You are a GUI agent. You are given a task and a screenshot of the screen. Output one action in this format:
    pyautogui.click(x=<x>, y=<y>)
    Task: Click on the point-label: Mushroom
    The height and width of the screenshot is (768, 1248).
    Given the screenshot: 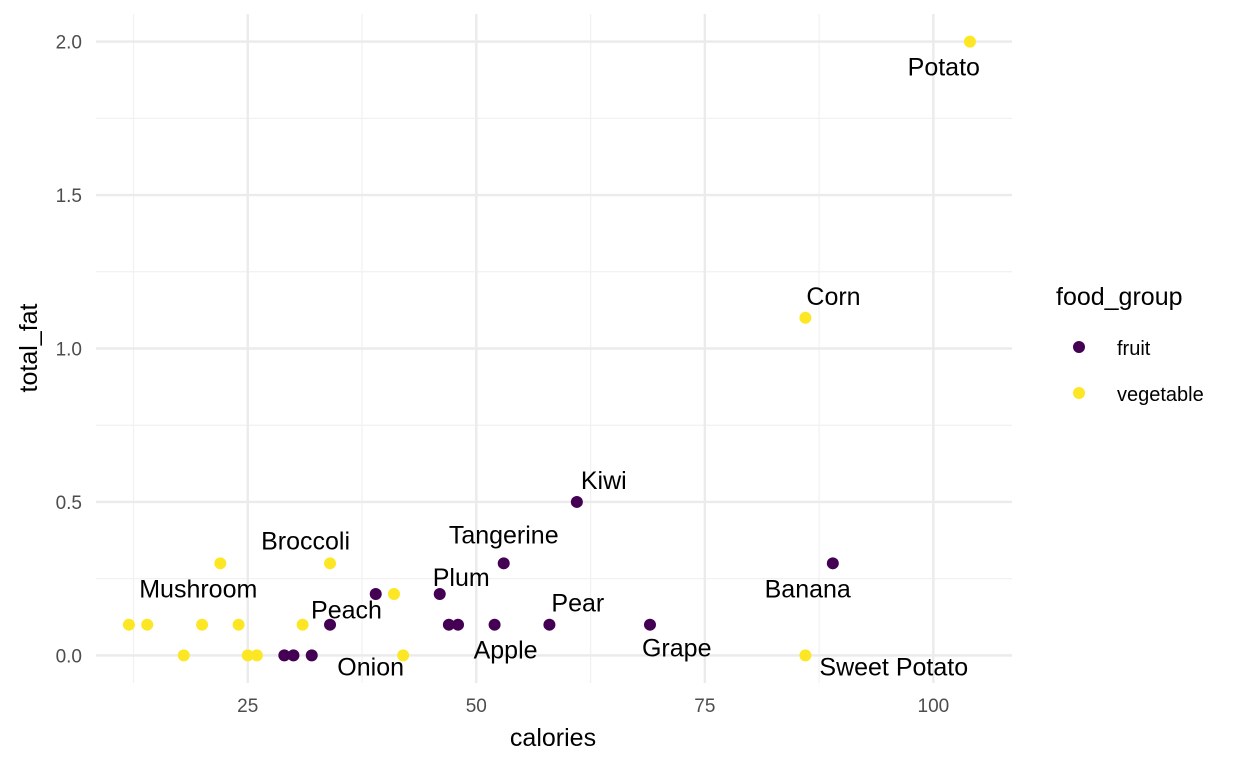 What is the action you would take?
    pyautogui.click(x=198, y=589)
    